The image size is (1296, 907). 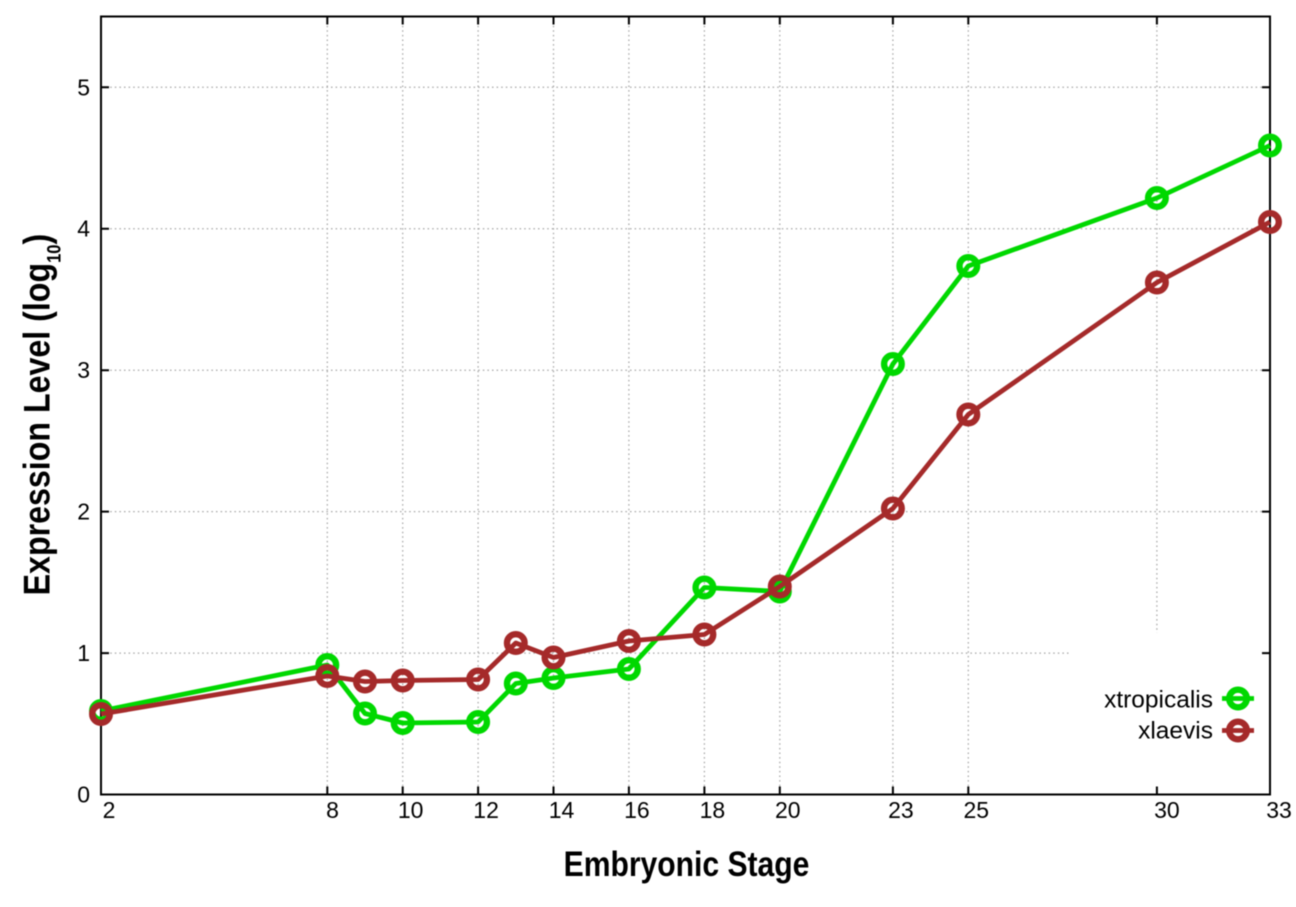 I want to click on svg-text: 14, so click(x=562, y=810).